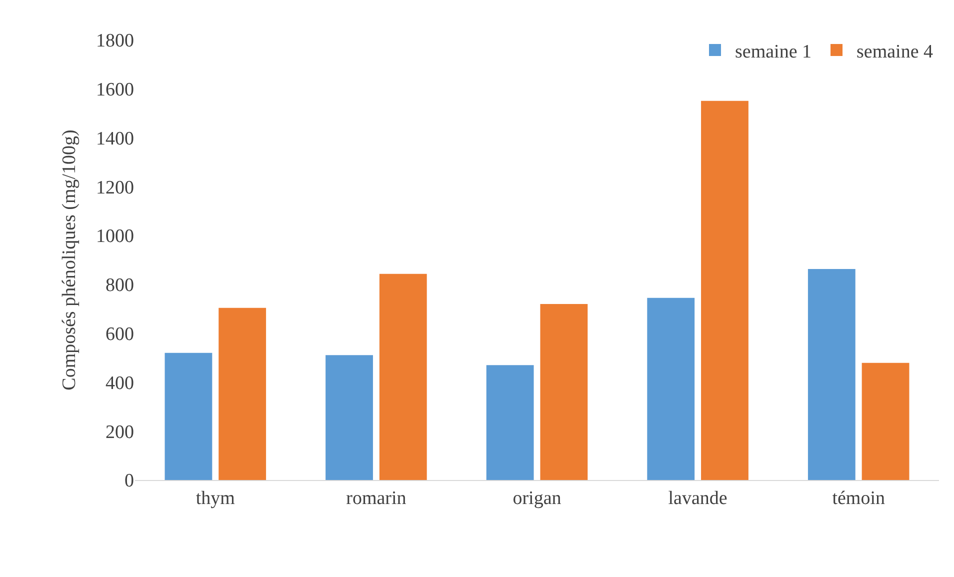 This screenshot has width=954, height=577. Describe the element at coordinates (773, 51) in the screenshot. I see `legend-label: semaine 1` at that location.